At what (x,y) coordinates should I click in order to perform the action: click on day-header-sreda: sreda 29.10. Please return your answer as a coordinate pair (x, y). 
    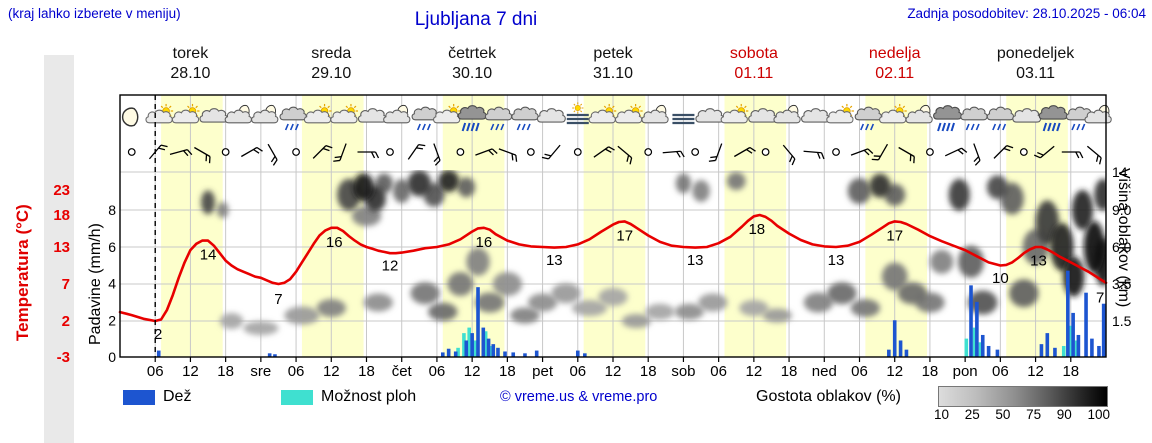
    Looking at the image, I should click on (331, 64).